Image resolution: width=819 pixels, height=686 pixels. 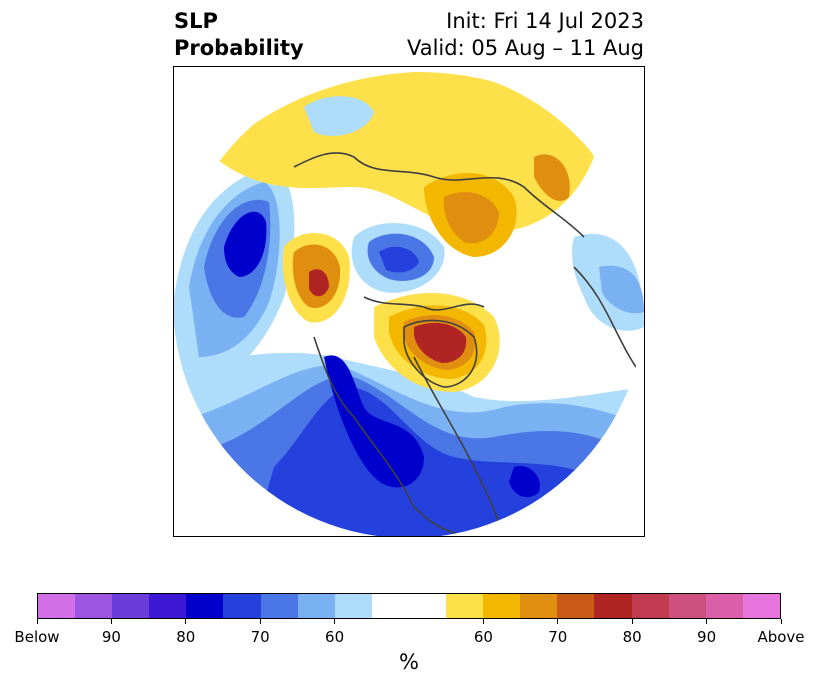 What do you see at coordinates (239, 48) in the screenshot?
I see `title-line-2: Probability` at bounding box center [239, 48].